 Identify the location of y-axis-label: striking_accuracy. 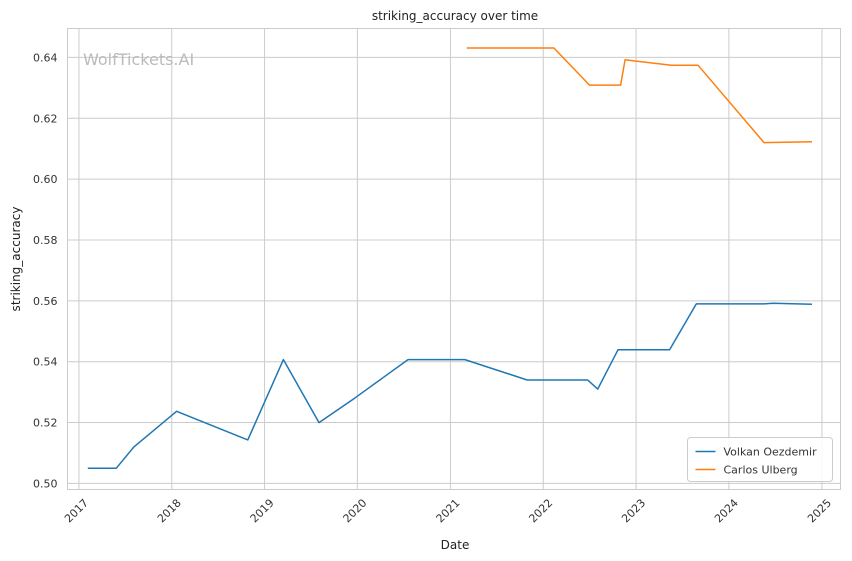
(16, 259).